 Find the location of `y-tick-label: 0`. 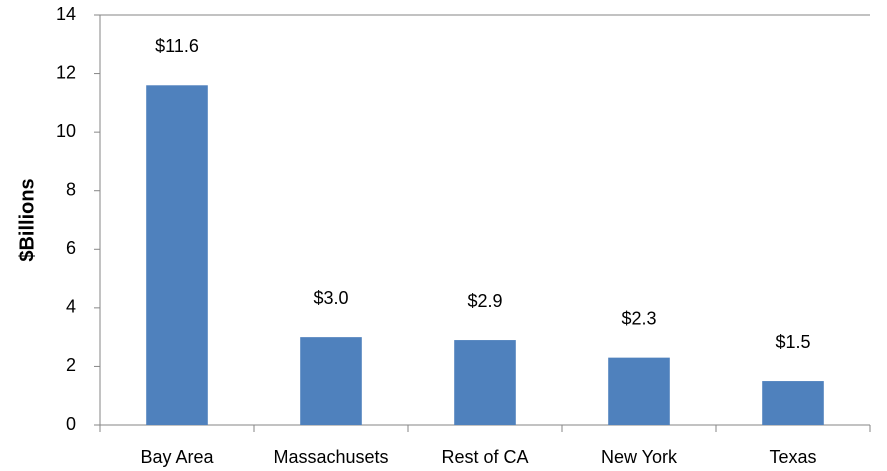

y-tick-label: 0 is located at coordinates (71, 424).